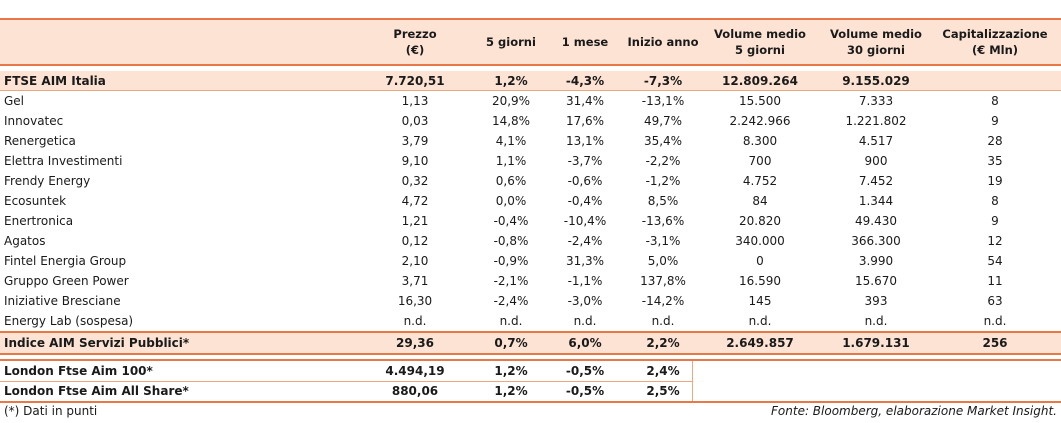  What do you see at coordinates (760, 141) in the screenshot?
I see `cell-volume-5-days: 8.300` at bounding box center [760, 141].